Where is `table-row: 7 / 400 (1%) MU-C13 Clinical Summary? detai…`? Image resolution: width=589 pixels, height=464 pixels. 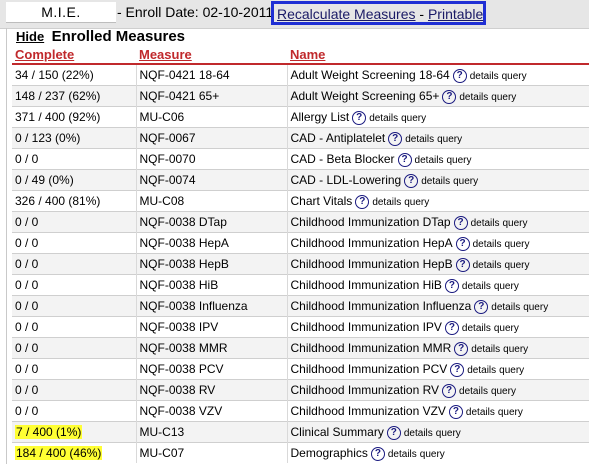 table-row: 7 / 400 (1%) MU-C13 Clinical Summary? detai… is located at coordinates (300, 432).